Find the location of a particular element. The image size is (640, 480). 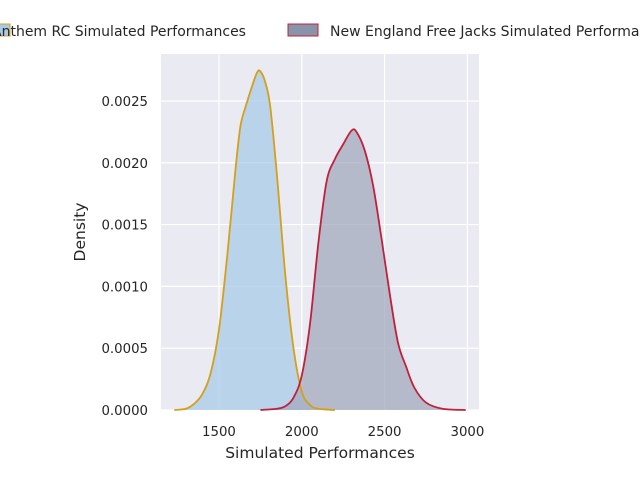

x-tick-label: 3000 is located at coordinates (467, 432).